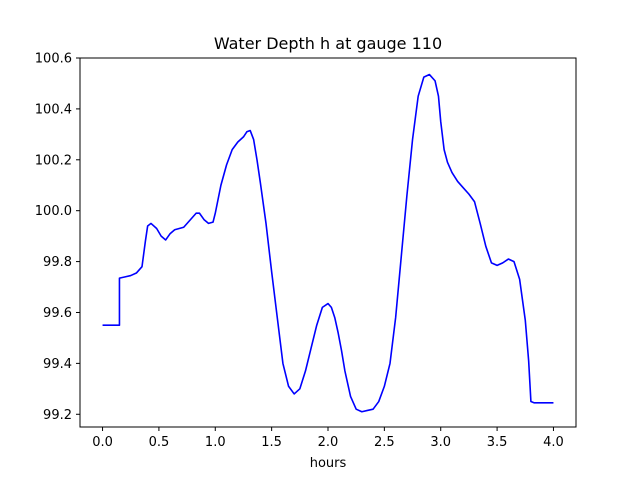 This screenshot has width=640, height=480. I want to click on x-tick-label: 0.0, so click(102, 442).